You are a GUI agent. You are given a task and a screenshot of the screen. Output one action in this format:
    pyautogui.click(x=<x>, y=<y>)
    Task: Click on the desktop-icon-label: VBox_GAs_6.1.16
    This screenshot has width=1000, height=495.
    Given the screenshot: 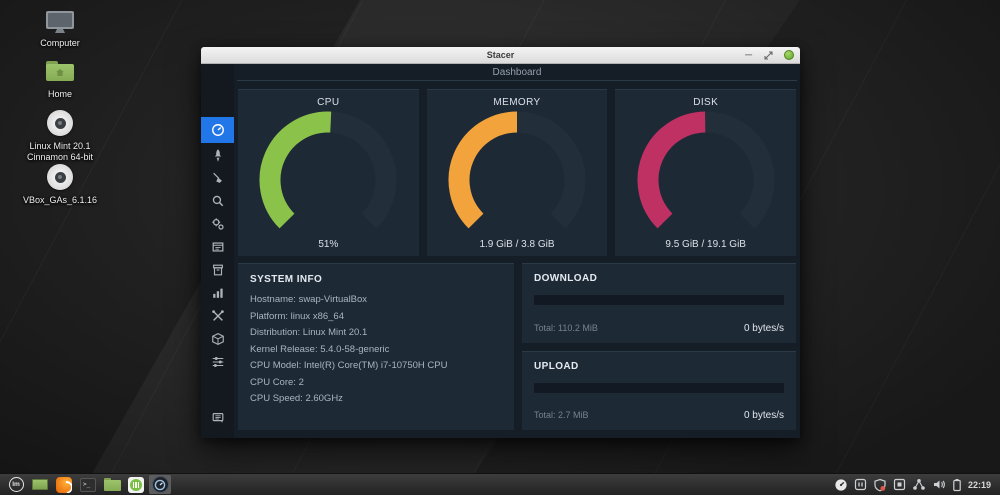 What is the action you would take?
    pyautogui.click(x=60, y=200)
    